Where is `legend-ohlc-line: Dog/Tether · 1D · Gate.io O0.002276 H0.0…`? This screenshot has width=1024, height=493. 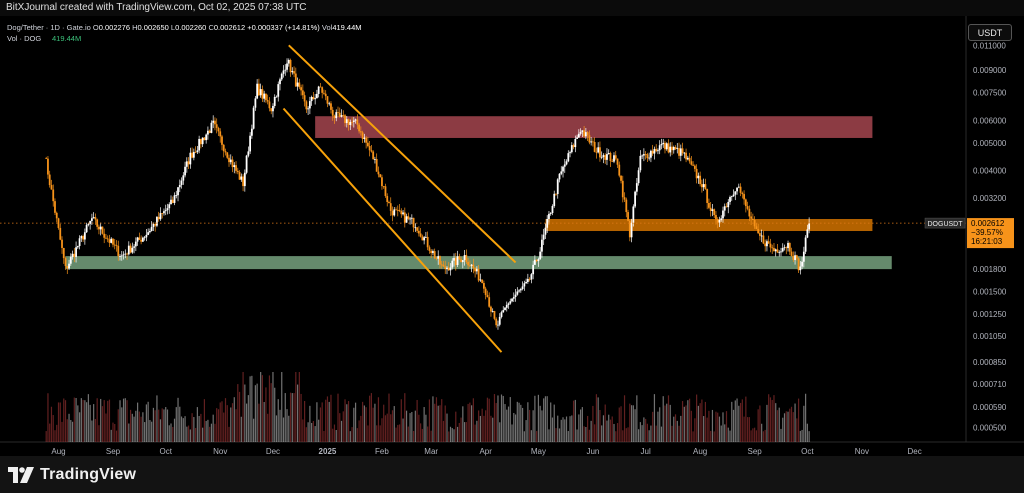 legend-ohlc-line: Dog/Tether · 1D · Gate.io O0.002276 H0.0… is located at coordinates (184, 27).